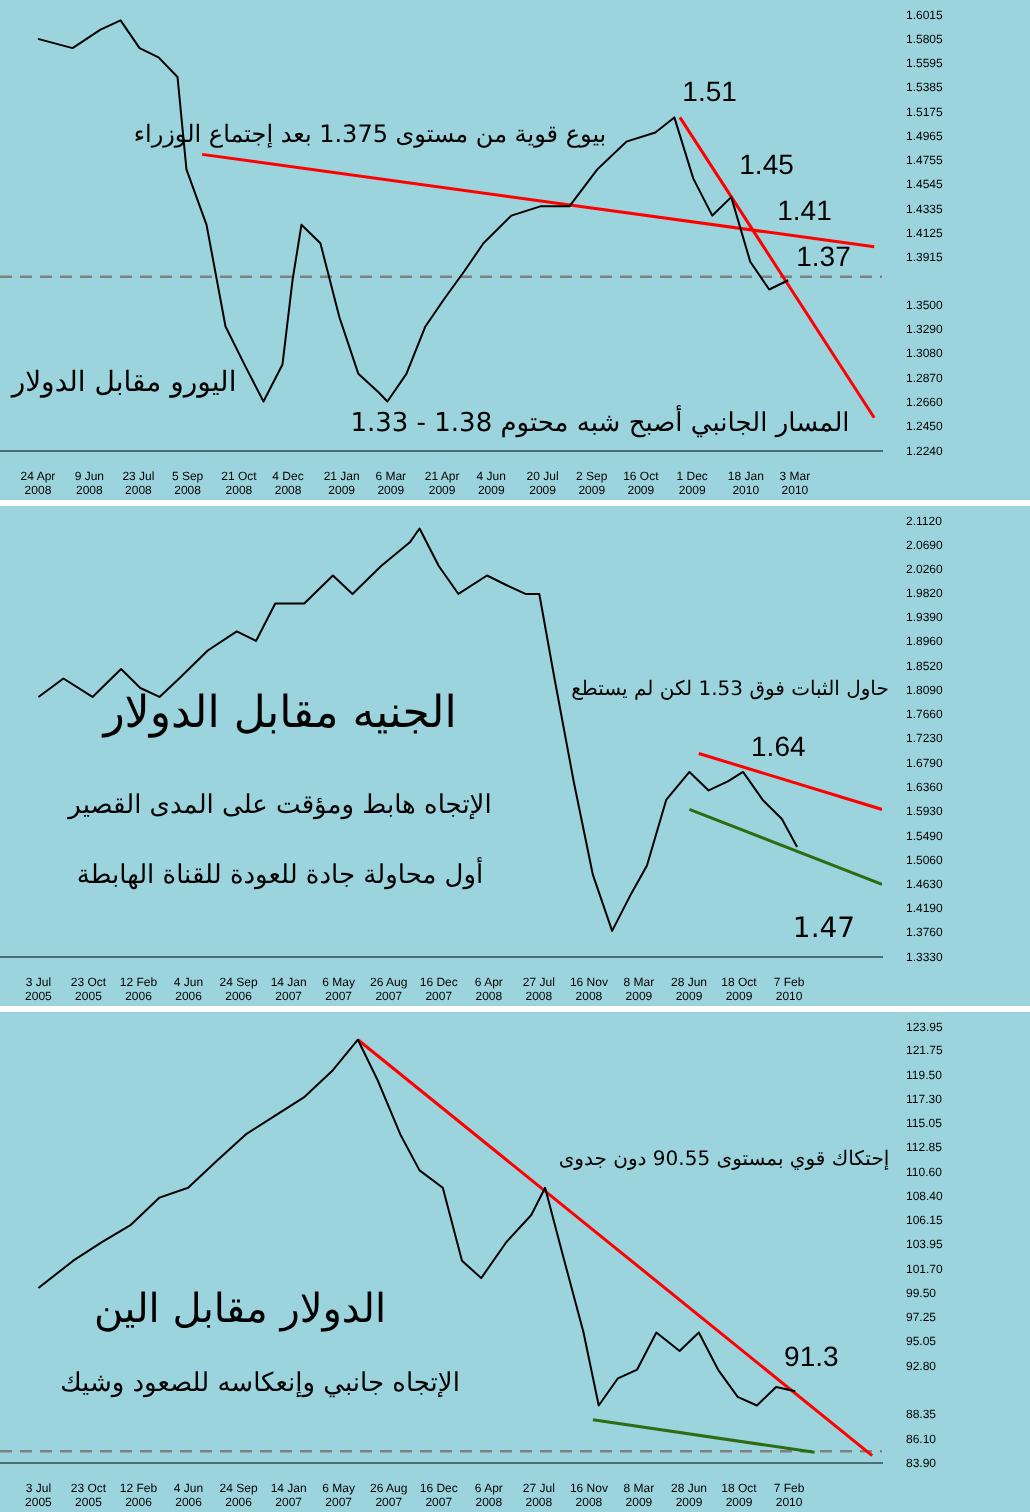 Image resolution: width=1030 pixels, height=1512 pixels. I want to click on text: اليورو مقابل الدولار, so click(123, 383).